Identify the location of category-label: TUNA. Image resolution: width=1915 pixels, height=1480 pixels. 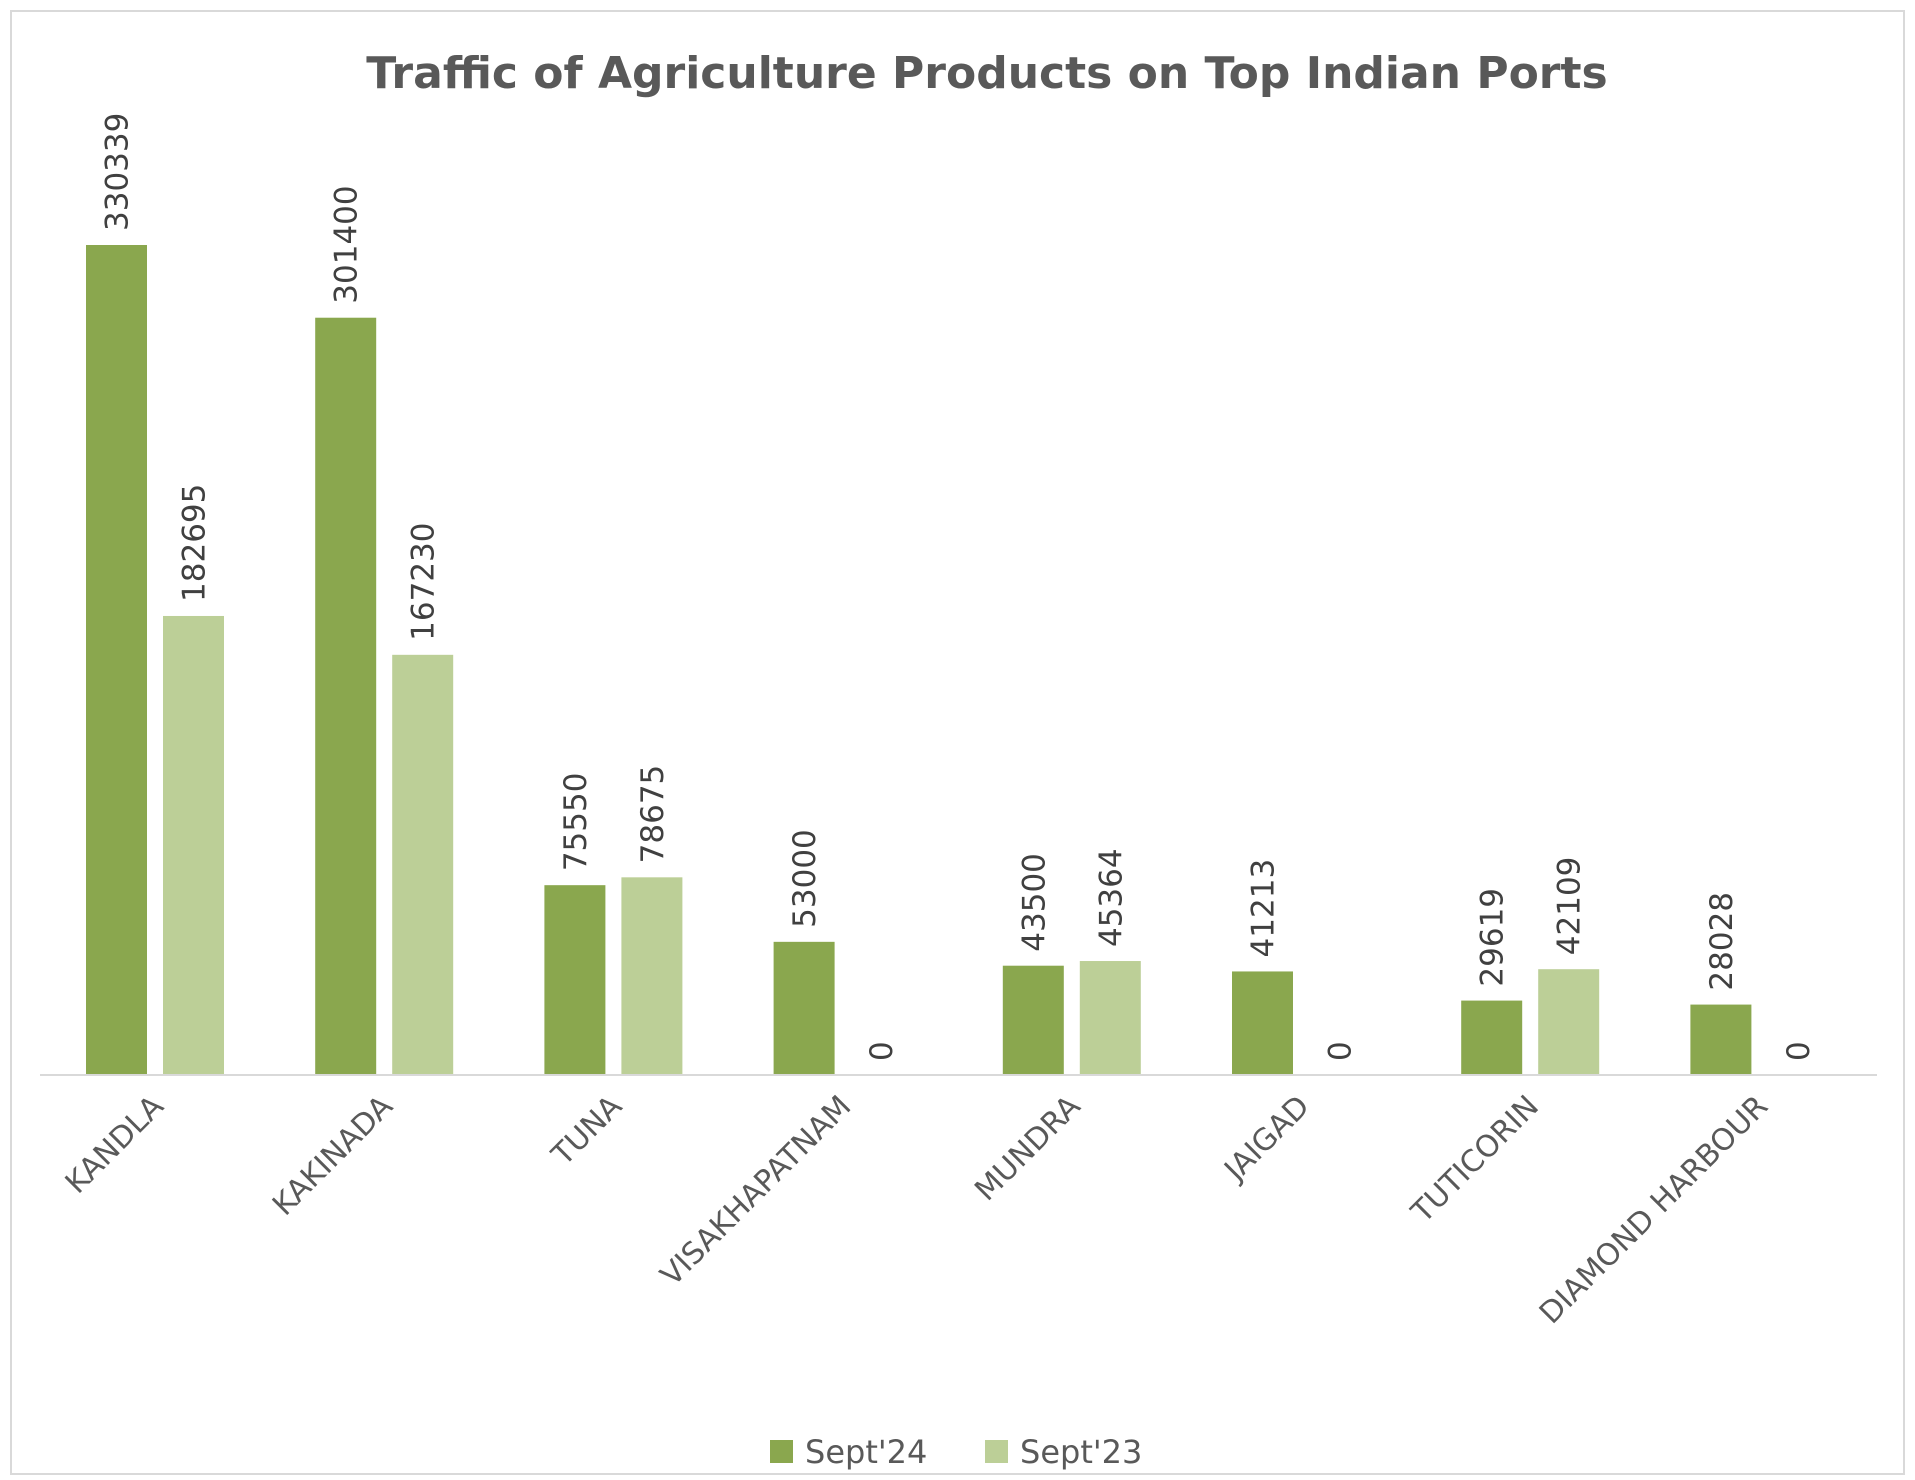
(587, 1131).